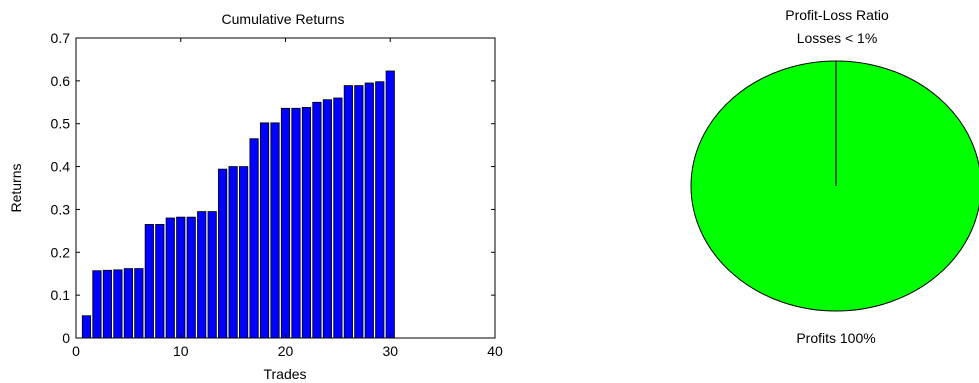 This screenshot has height=383, width=979. I want to click on bar-chart-xlabel: Trades, so click(284, 374).